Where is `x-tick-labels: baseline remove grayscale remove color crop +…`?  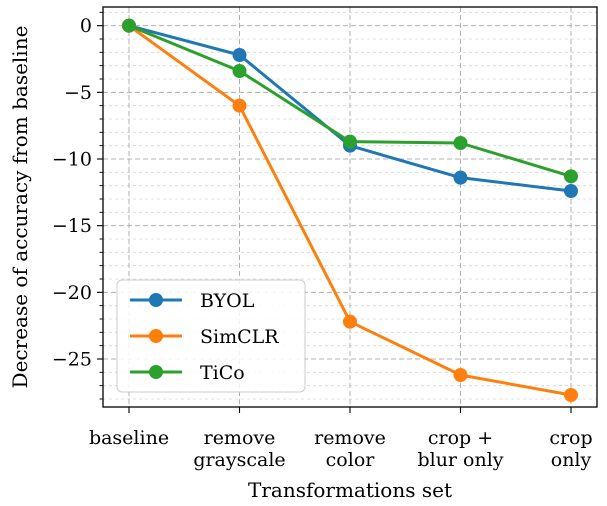
x-tick-labels: baseline remove grayscale remove color crop +… is located at coordinates (341, 449).